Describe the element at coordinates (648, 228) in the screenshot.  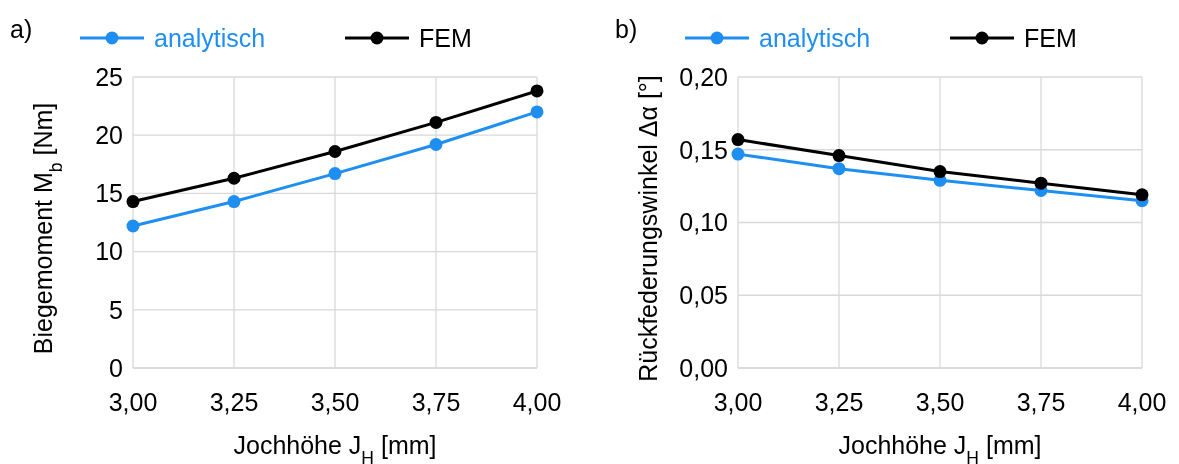
I see `y-axis-title: Rückfederungswinkel Δα [°]` at that location.